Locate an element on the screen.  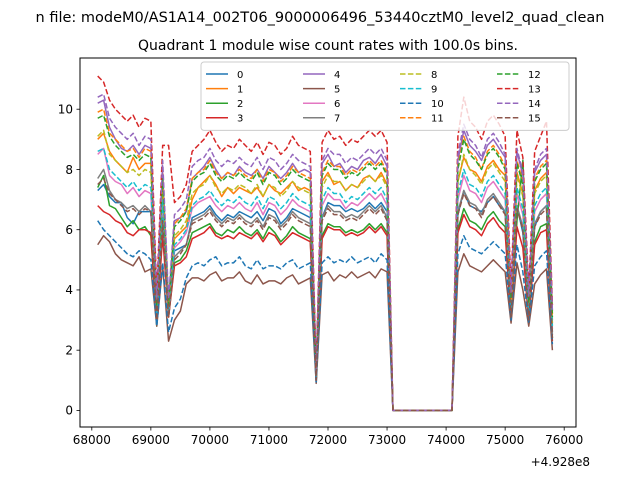
x-tick-label: 72000 is located at coordinates (328, 440).